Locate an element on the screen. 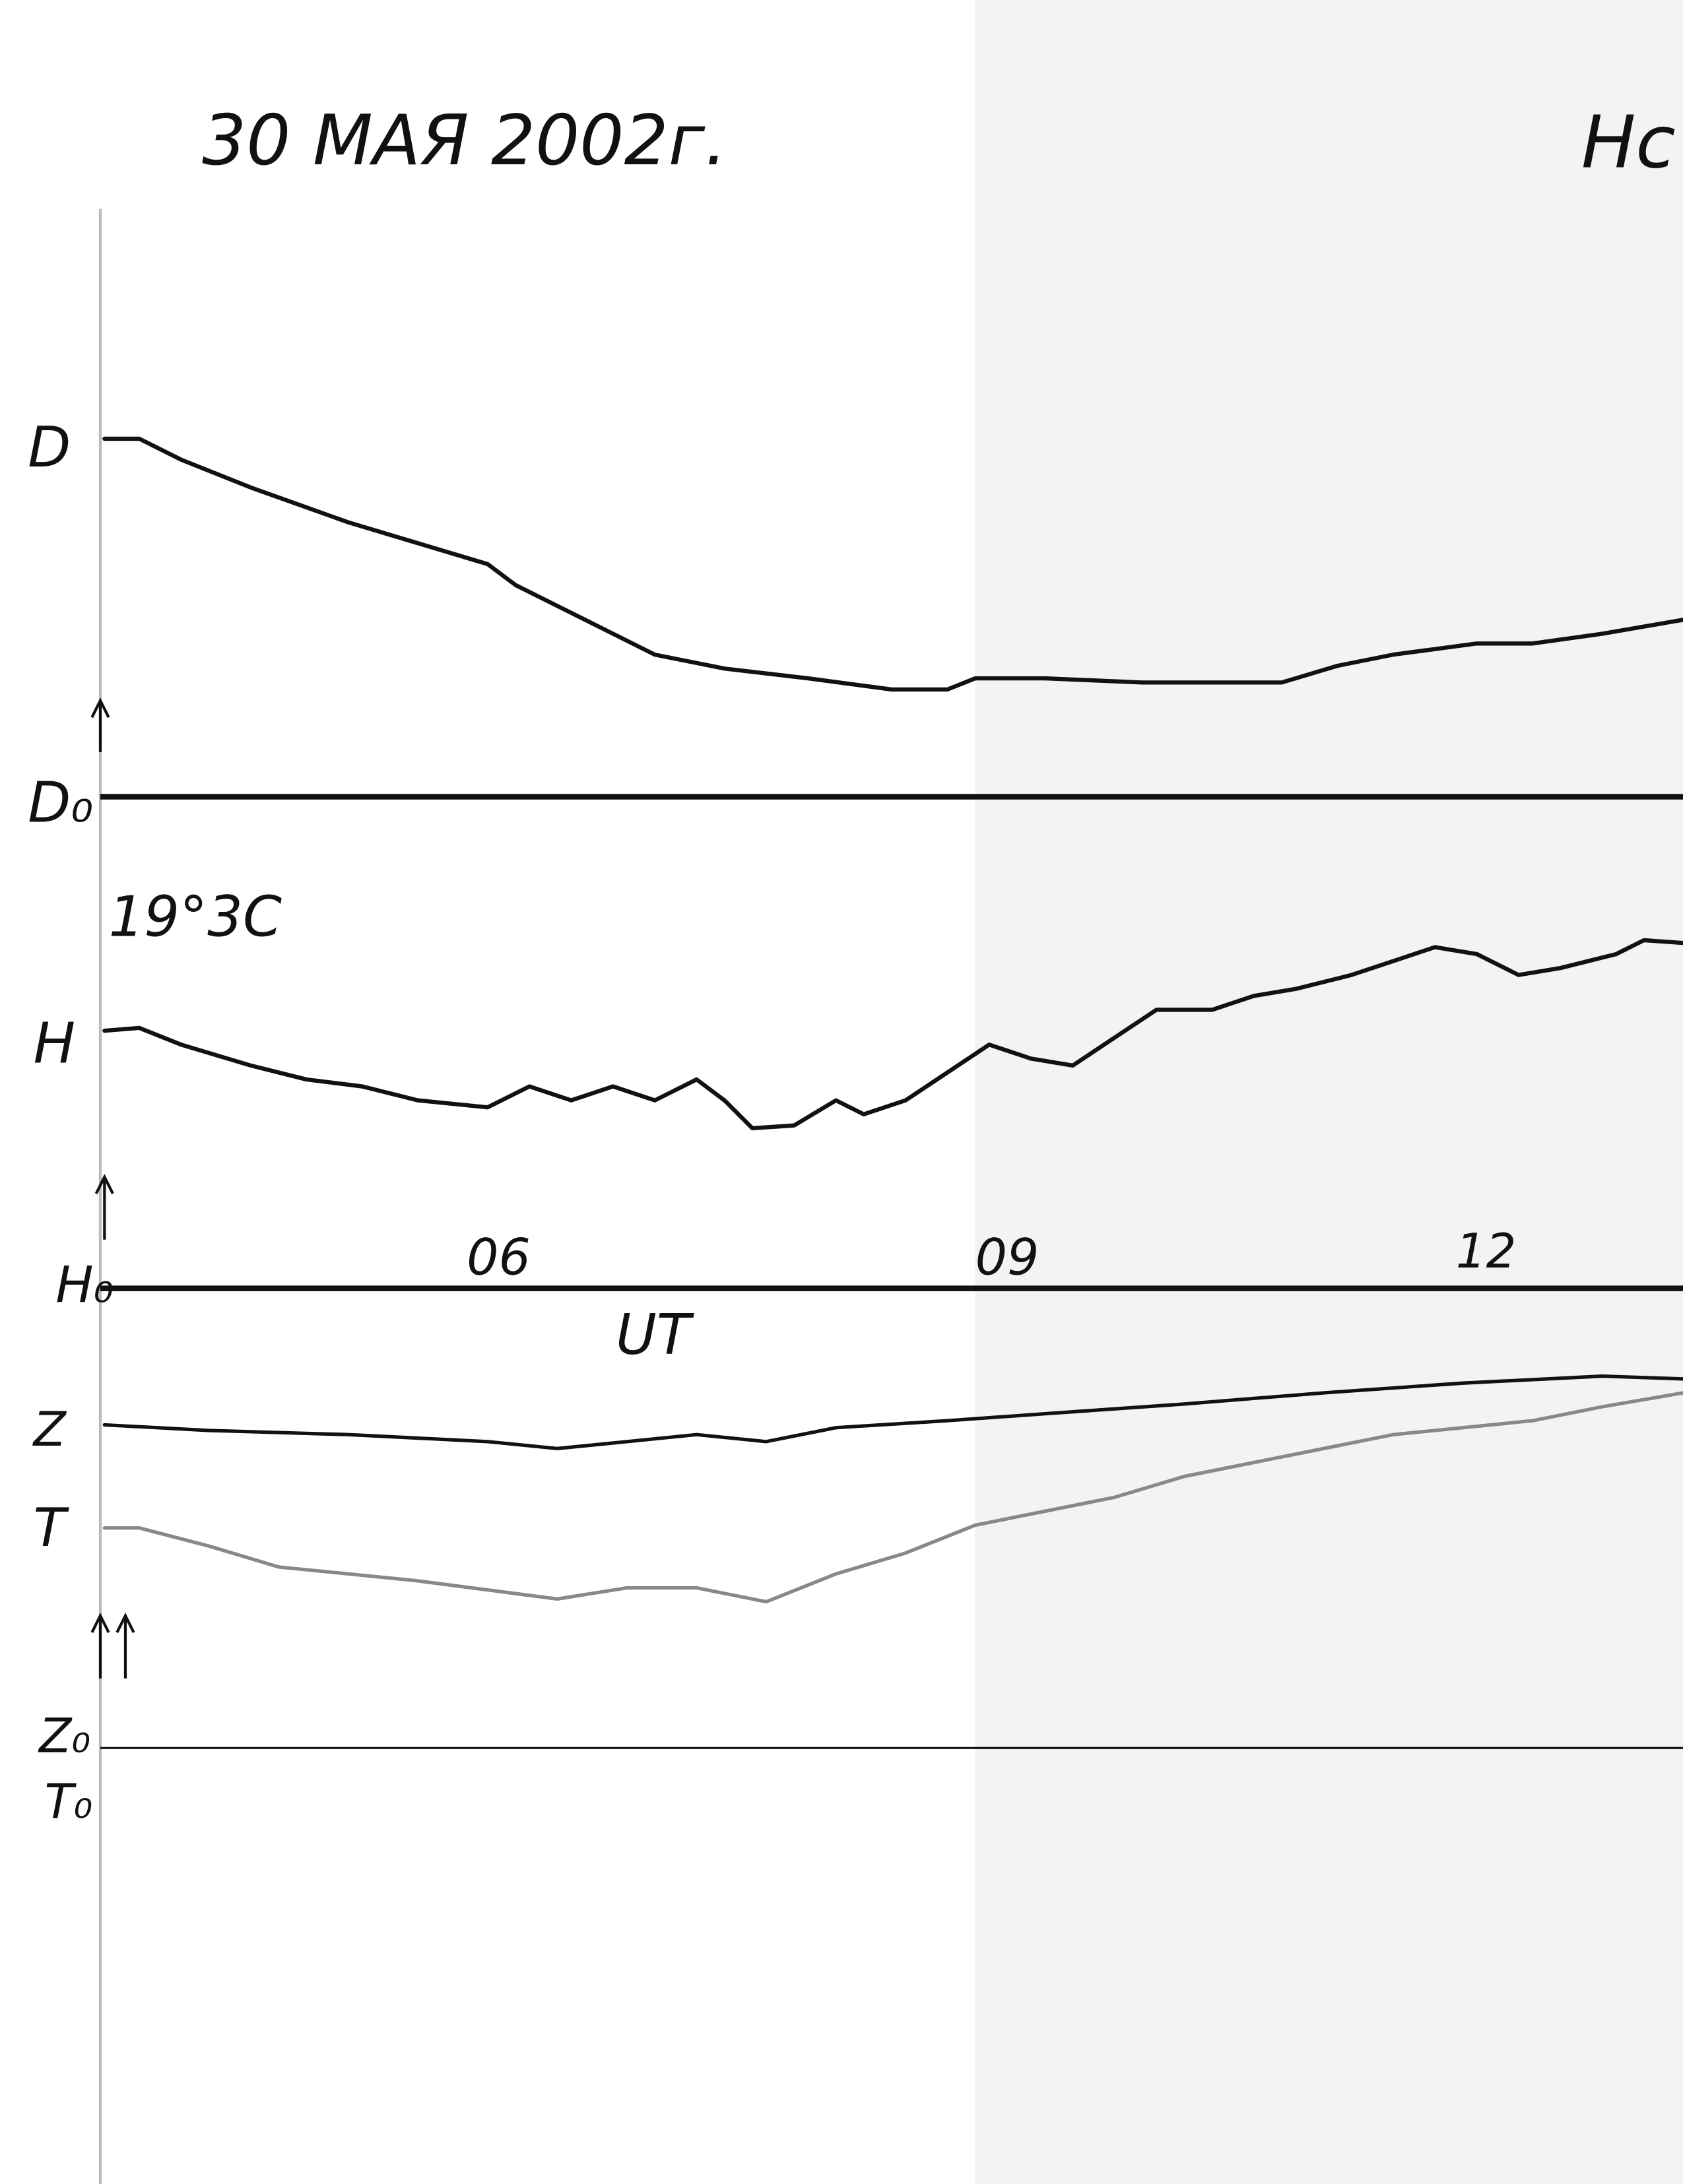 The height and width of the screenshot is (2184, 1683). time-axis-label: UT is located at coordinates (655, 1334).